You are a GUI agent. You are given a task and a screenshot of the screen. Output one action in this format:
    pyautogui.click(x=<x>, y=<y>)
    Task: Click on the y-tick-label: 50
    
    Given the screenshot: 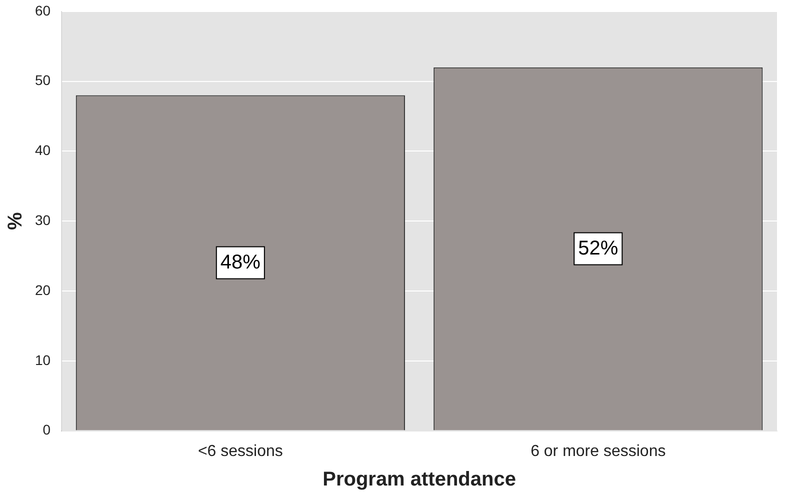 What is the action you would take?
    pyautogui.click(x=42, y=80)
    